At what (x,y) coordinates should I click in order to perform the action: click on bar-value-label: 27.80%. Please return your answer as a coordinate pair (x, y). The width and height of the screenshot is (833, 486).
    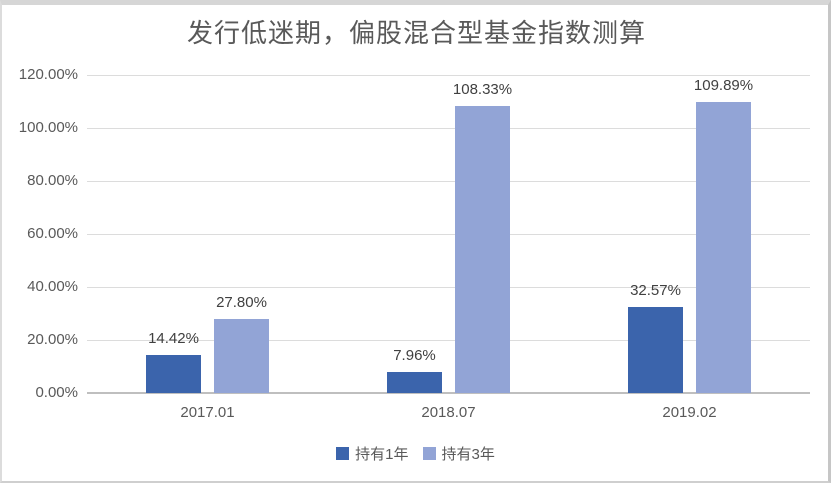
    Looking at the image, I should click on (241, 303).